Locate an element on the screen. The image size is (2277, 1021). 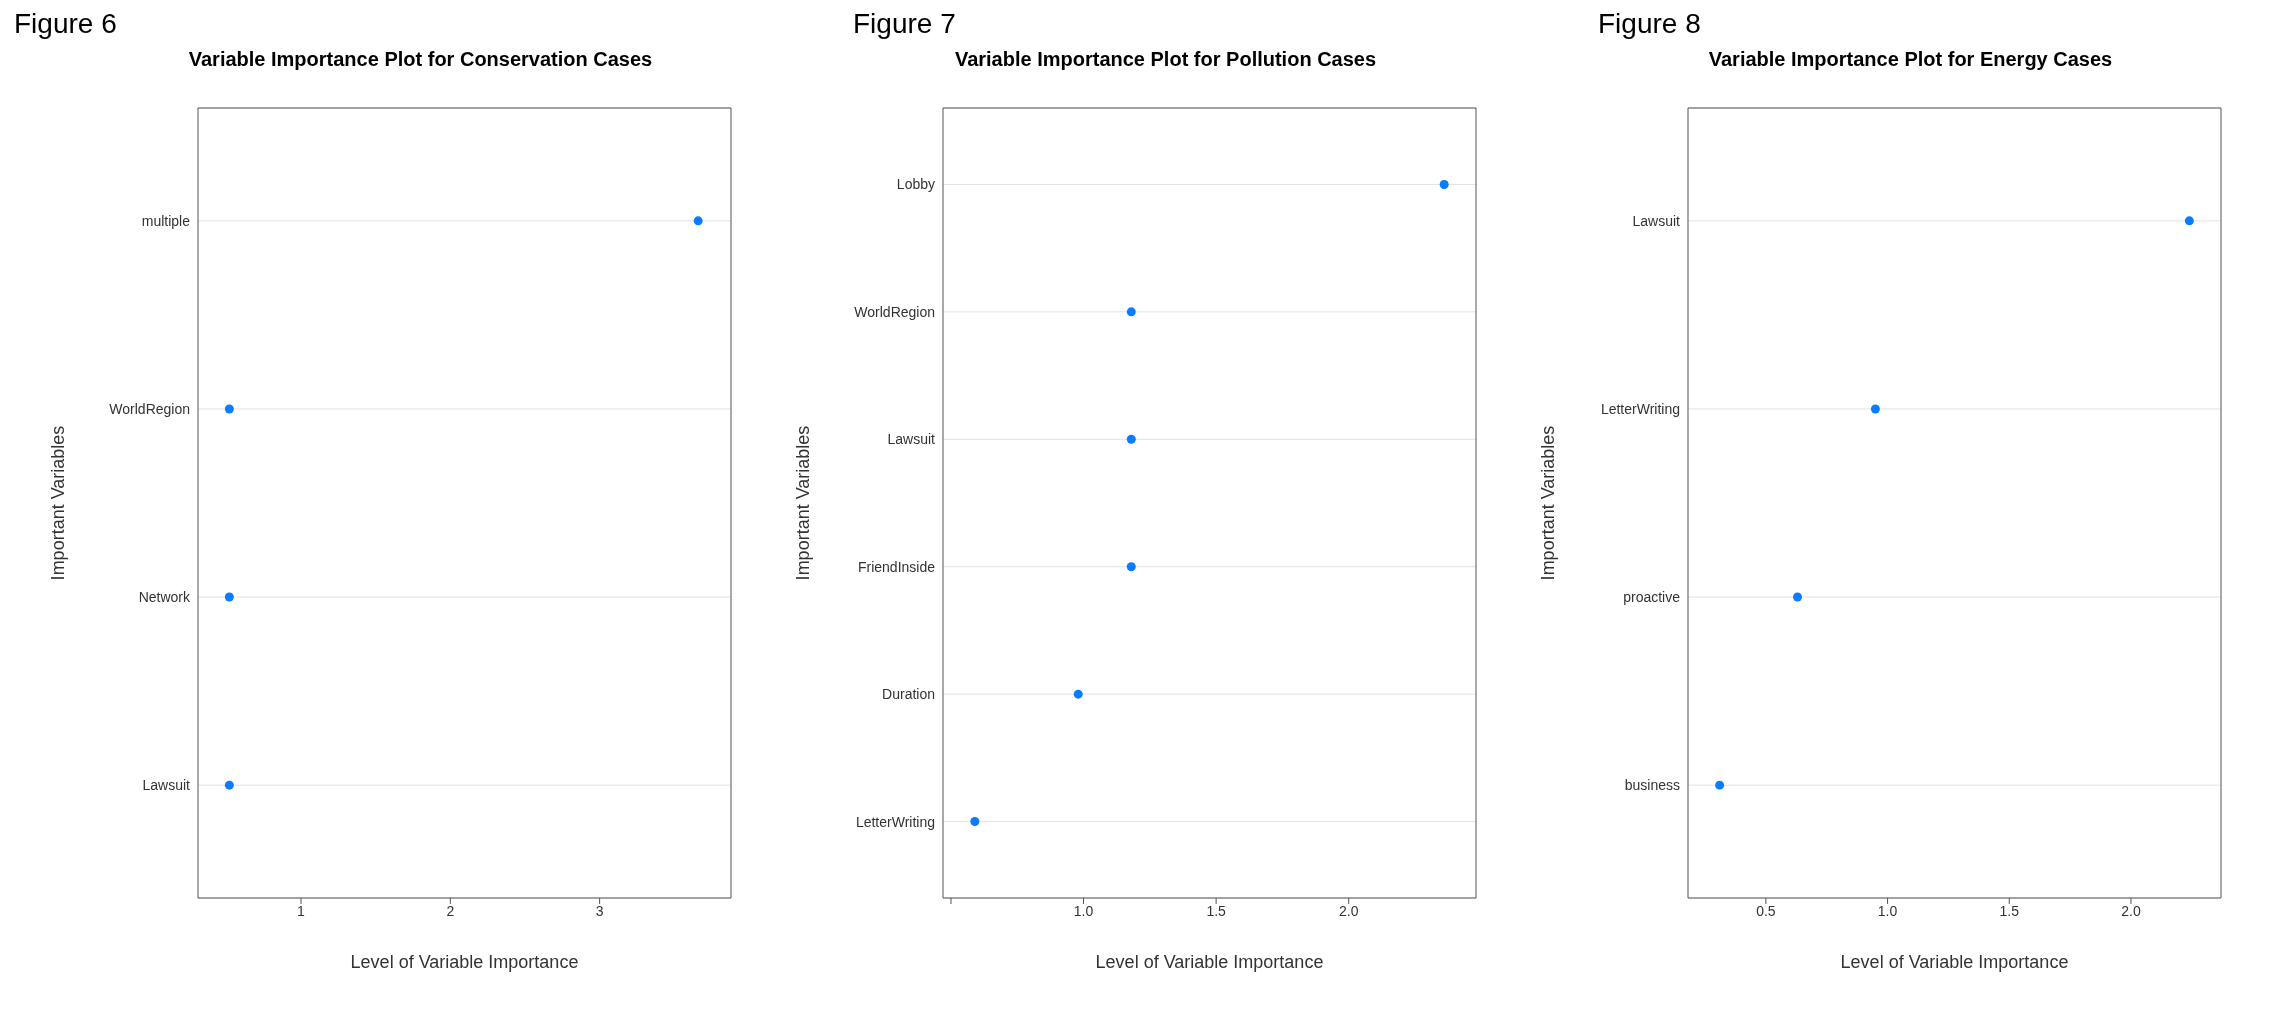
y-tick-label: Network is located at coordinates (164, 597).